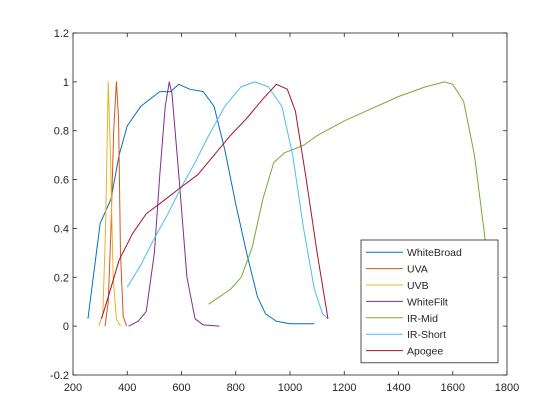  Describe the element at coordinates (425, 352) in the screenshot. I see `legend-label: Apogee` at that location.